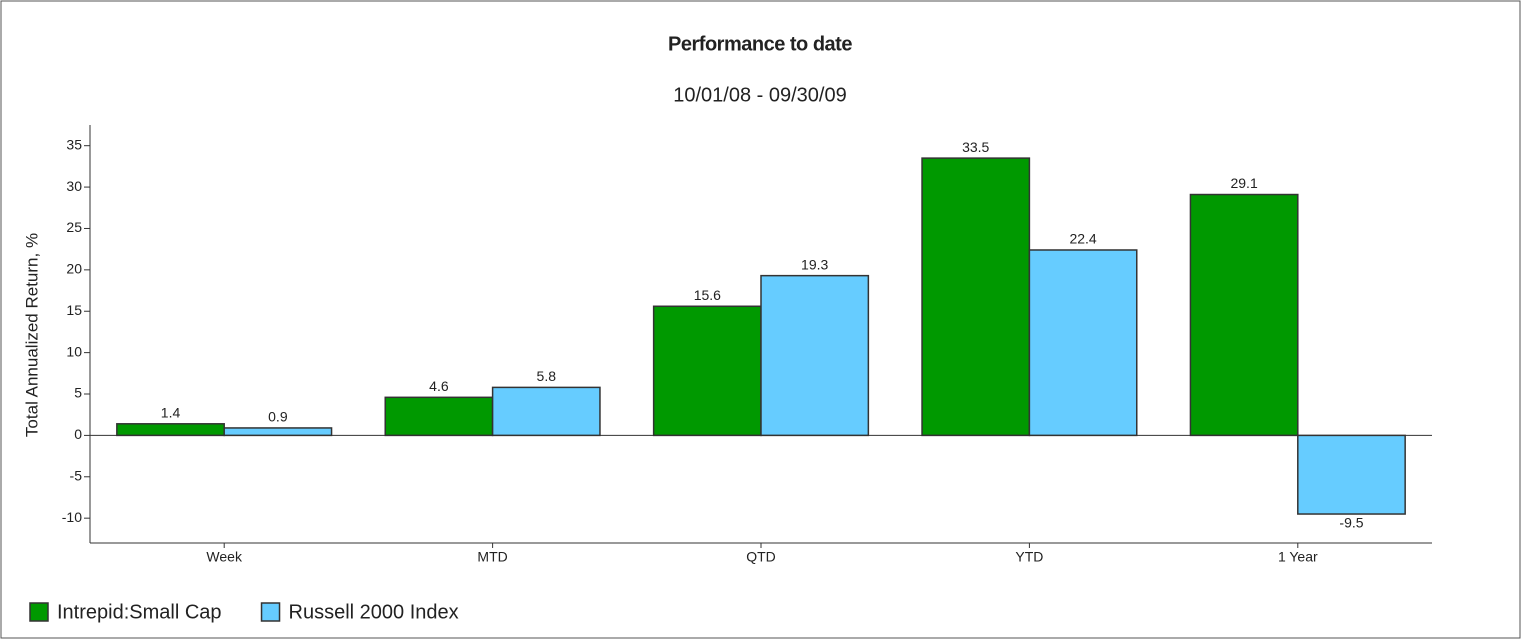  Describe the element at coordinates (439, 386) in the screenshot. I see `data-label: 4.6` at that location.